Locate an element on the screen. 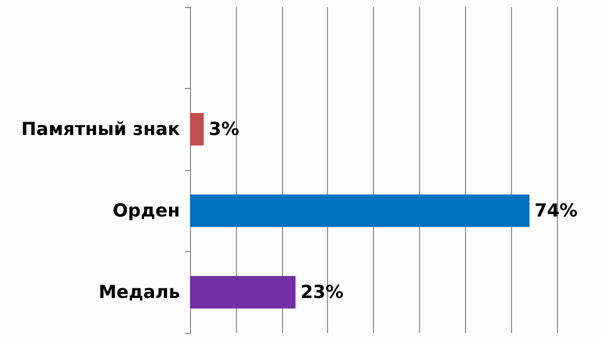 The height and width of the screenshot is (340, 605). y-tick-label: Орден is located at coordinates (146, 211).